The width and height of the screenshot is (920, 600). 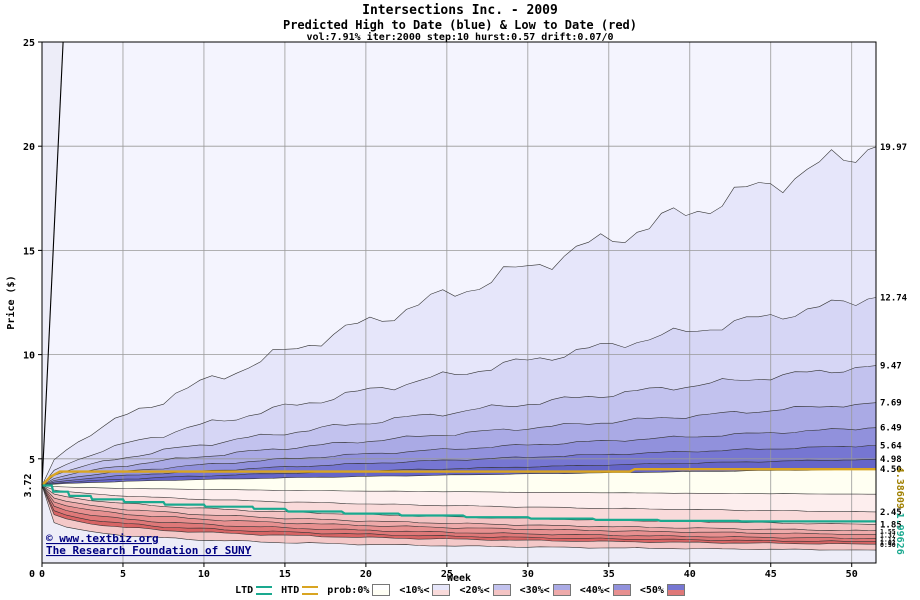 I want to click on x-tick-label: 40, so click(x=690, y=574).